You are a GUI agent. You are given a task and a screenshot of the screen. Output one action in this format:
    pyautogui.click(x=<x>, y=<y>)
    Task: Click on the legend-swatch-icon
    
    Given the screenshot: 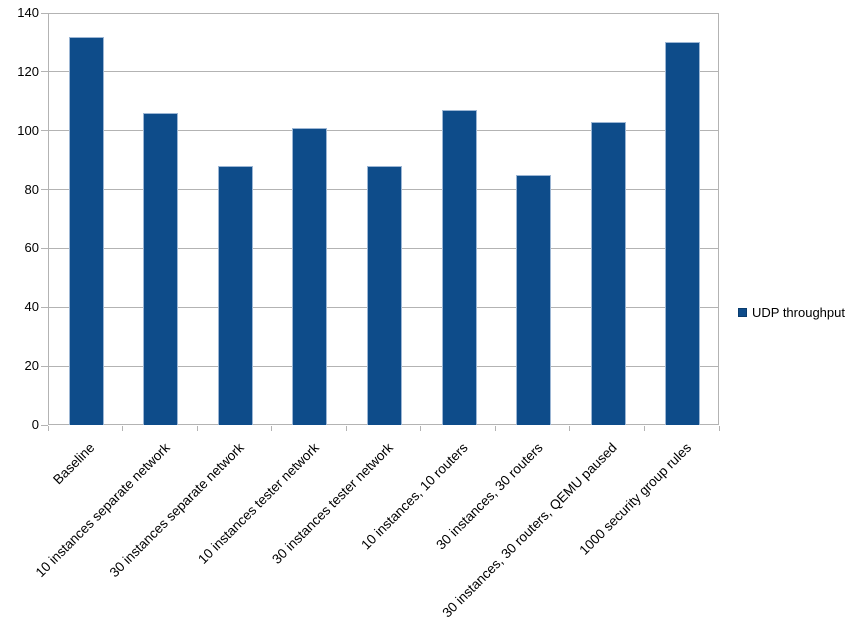 What is the action you would take?
    pyautogui.click(x=742, y=312)
    